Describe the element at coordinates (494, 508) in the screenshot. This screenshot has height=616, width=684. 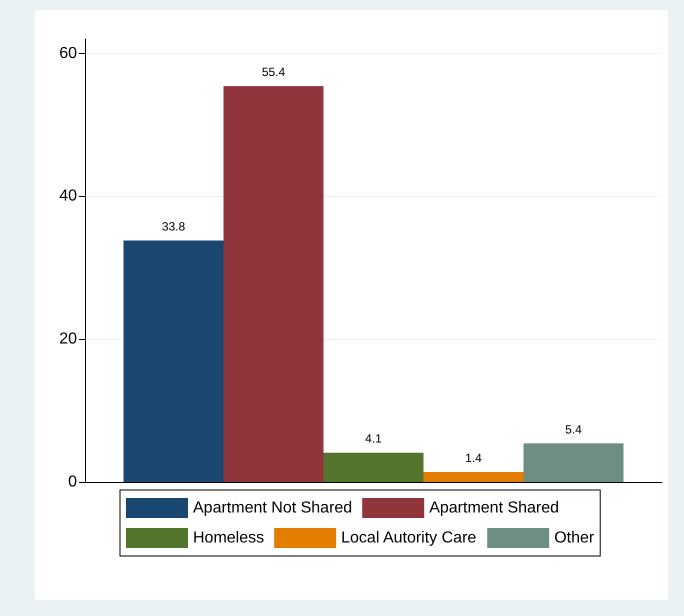
I see `legend-label: Apartment Shared` at that location.